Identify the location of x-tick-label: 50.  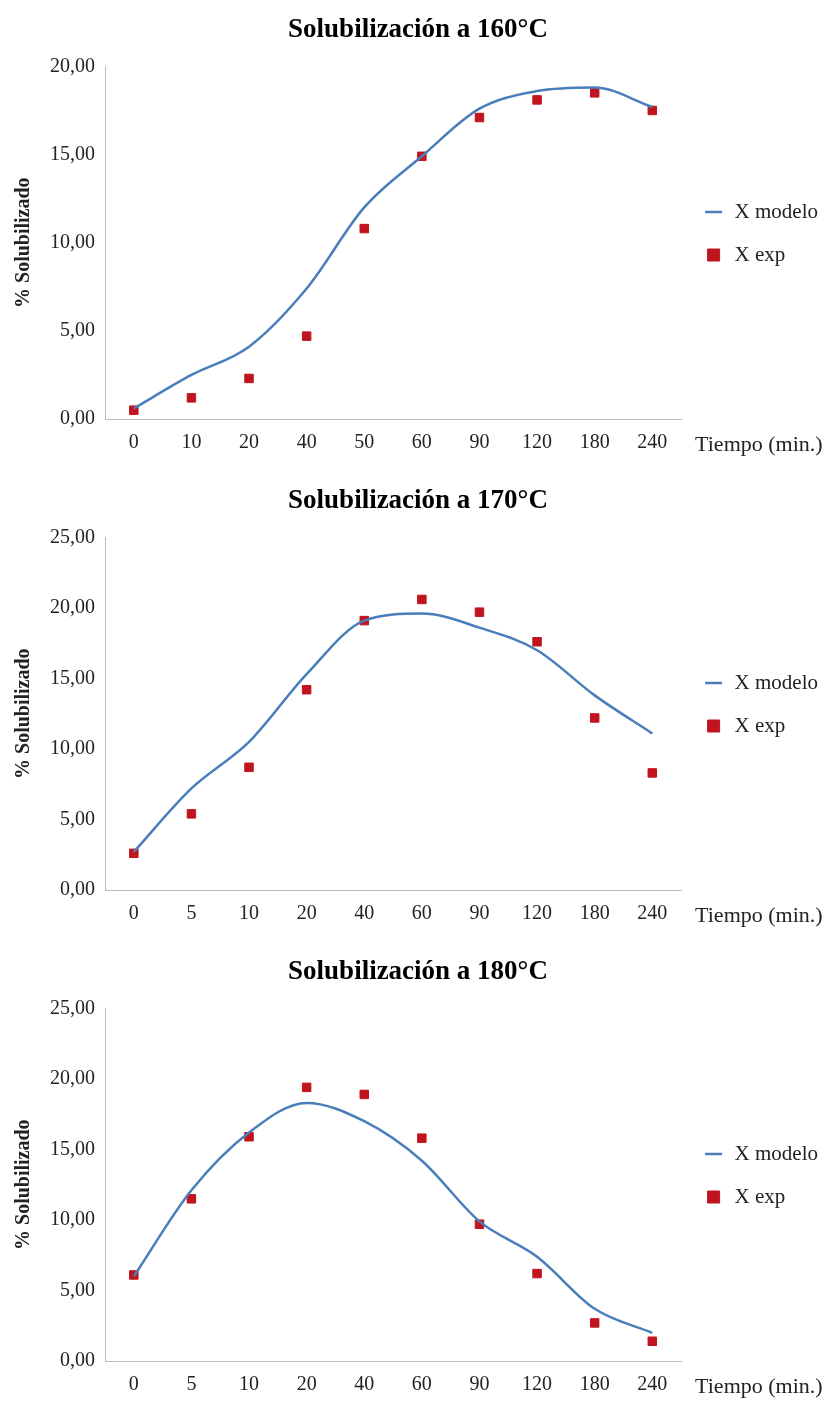
(364, 441).